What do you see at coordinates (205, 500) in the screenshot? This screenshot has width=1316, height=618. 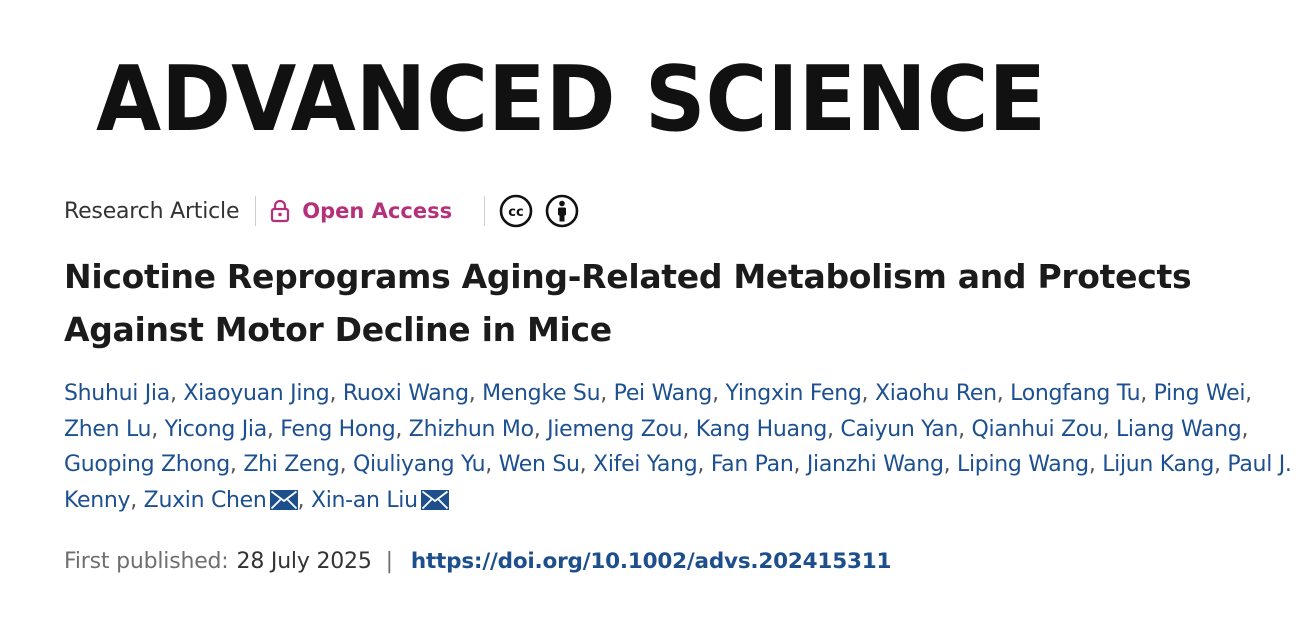 I see `author-link: Zuxin Chen` at bounding box center [205, 500].